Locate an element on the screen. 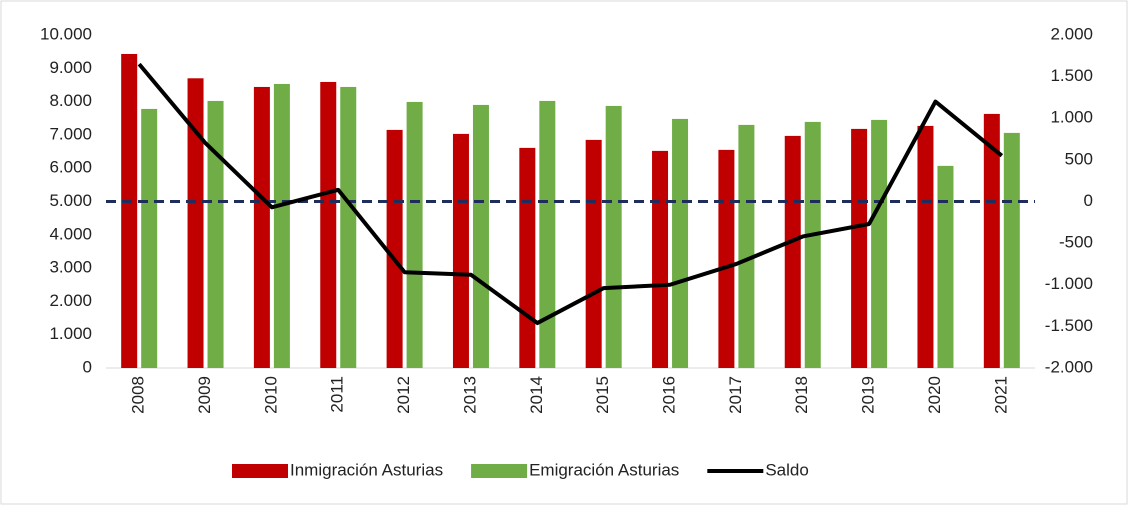 The image size is (1134, 511). y-tick-label: 10.000 is located at coordinates (66, 33).